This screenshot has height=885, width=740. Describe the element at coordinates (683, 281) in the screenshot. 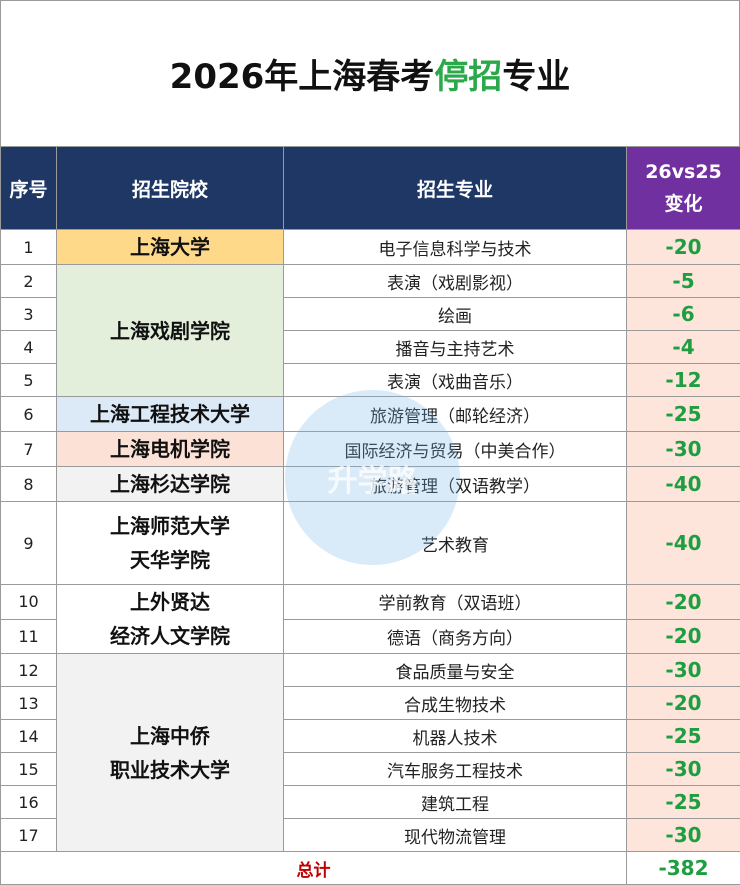

I see `change-cell: -5` at that location.